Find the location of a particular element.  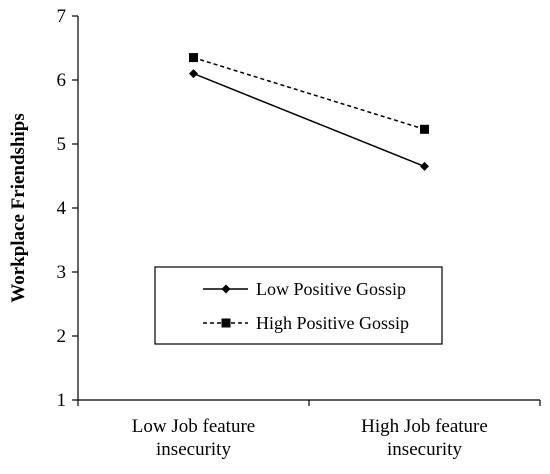

legend: Low Positive Gossip High Positive Gossip is located at coordinates (298, 305).